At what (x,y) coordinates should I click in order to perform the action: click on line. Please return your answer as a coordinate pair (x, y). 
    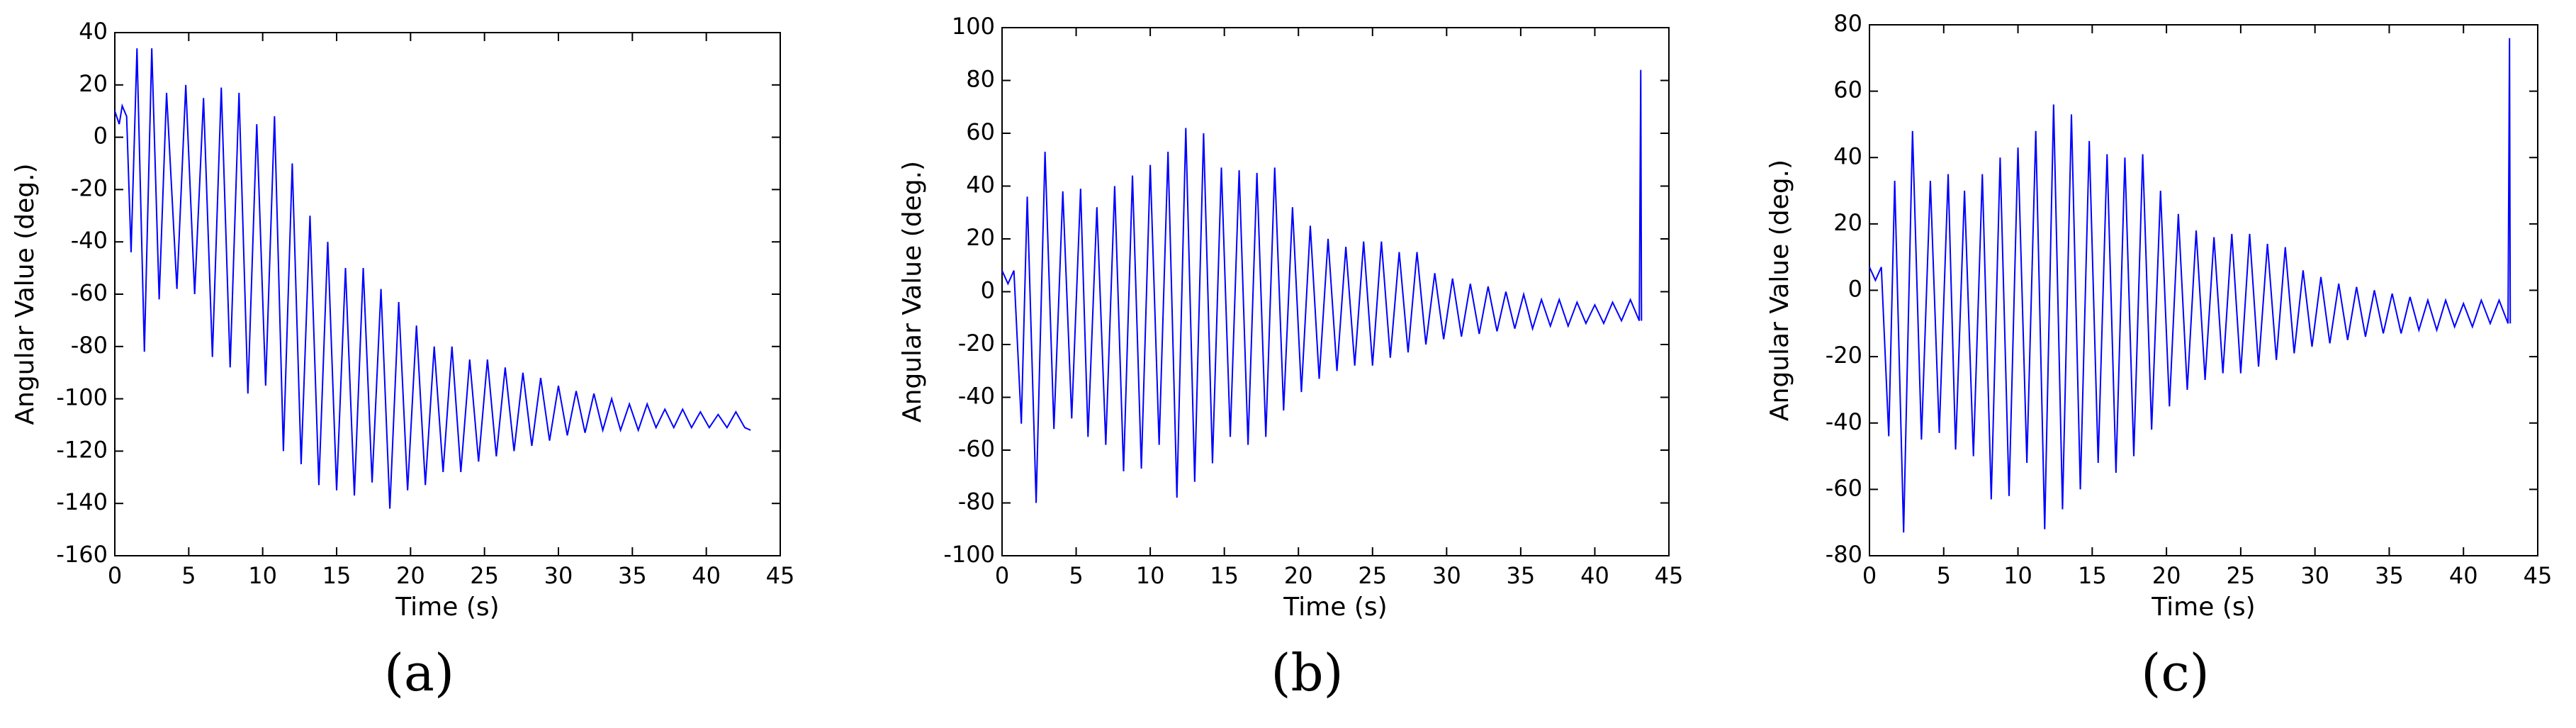
    Looking at the image, I should click on (1322, 286).